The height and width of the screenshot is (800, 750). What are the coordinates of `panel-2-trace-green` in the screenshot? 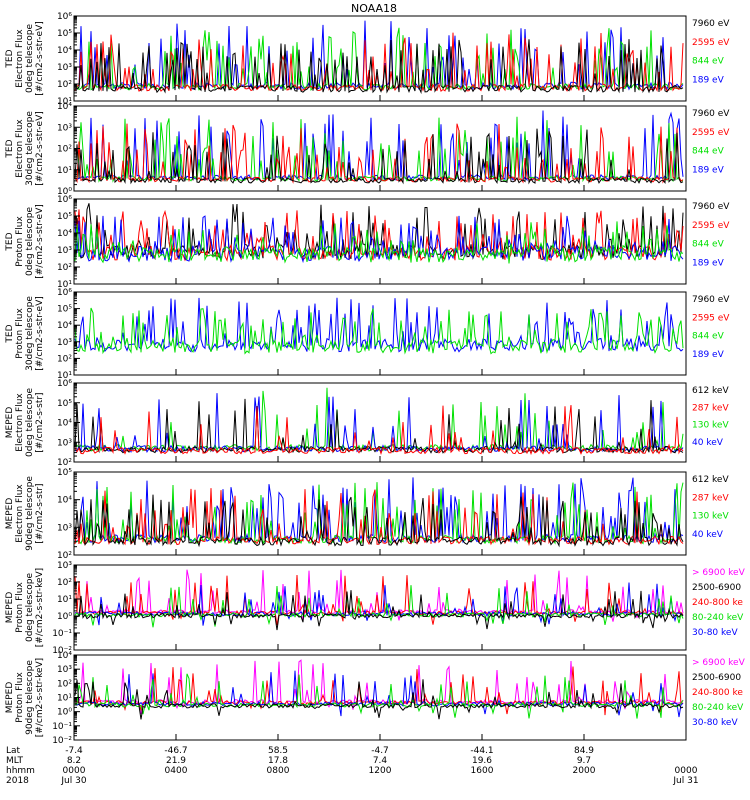 It's located at (378, 149).